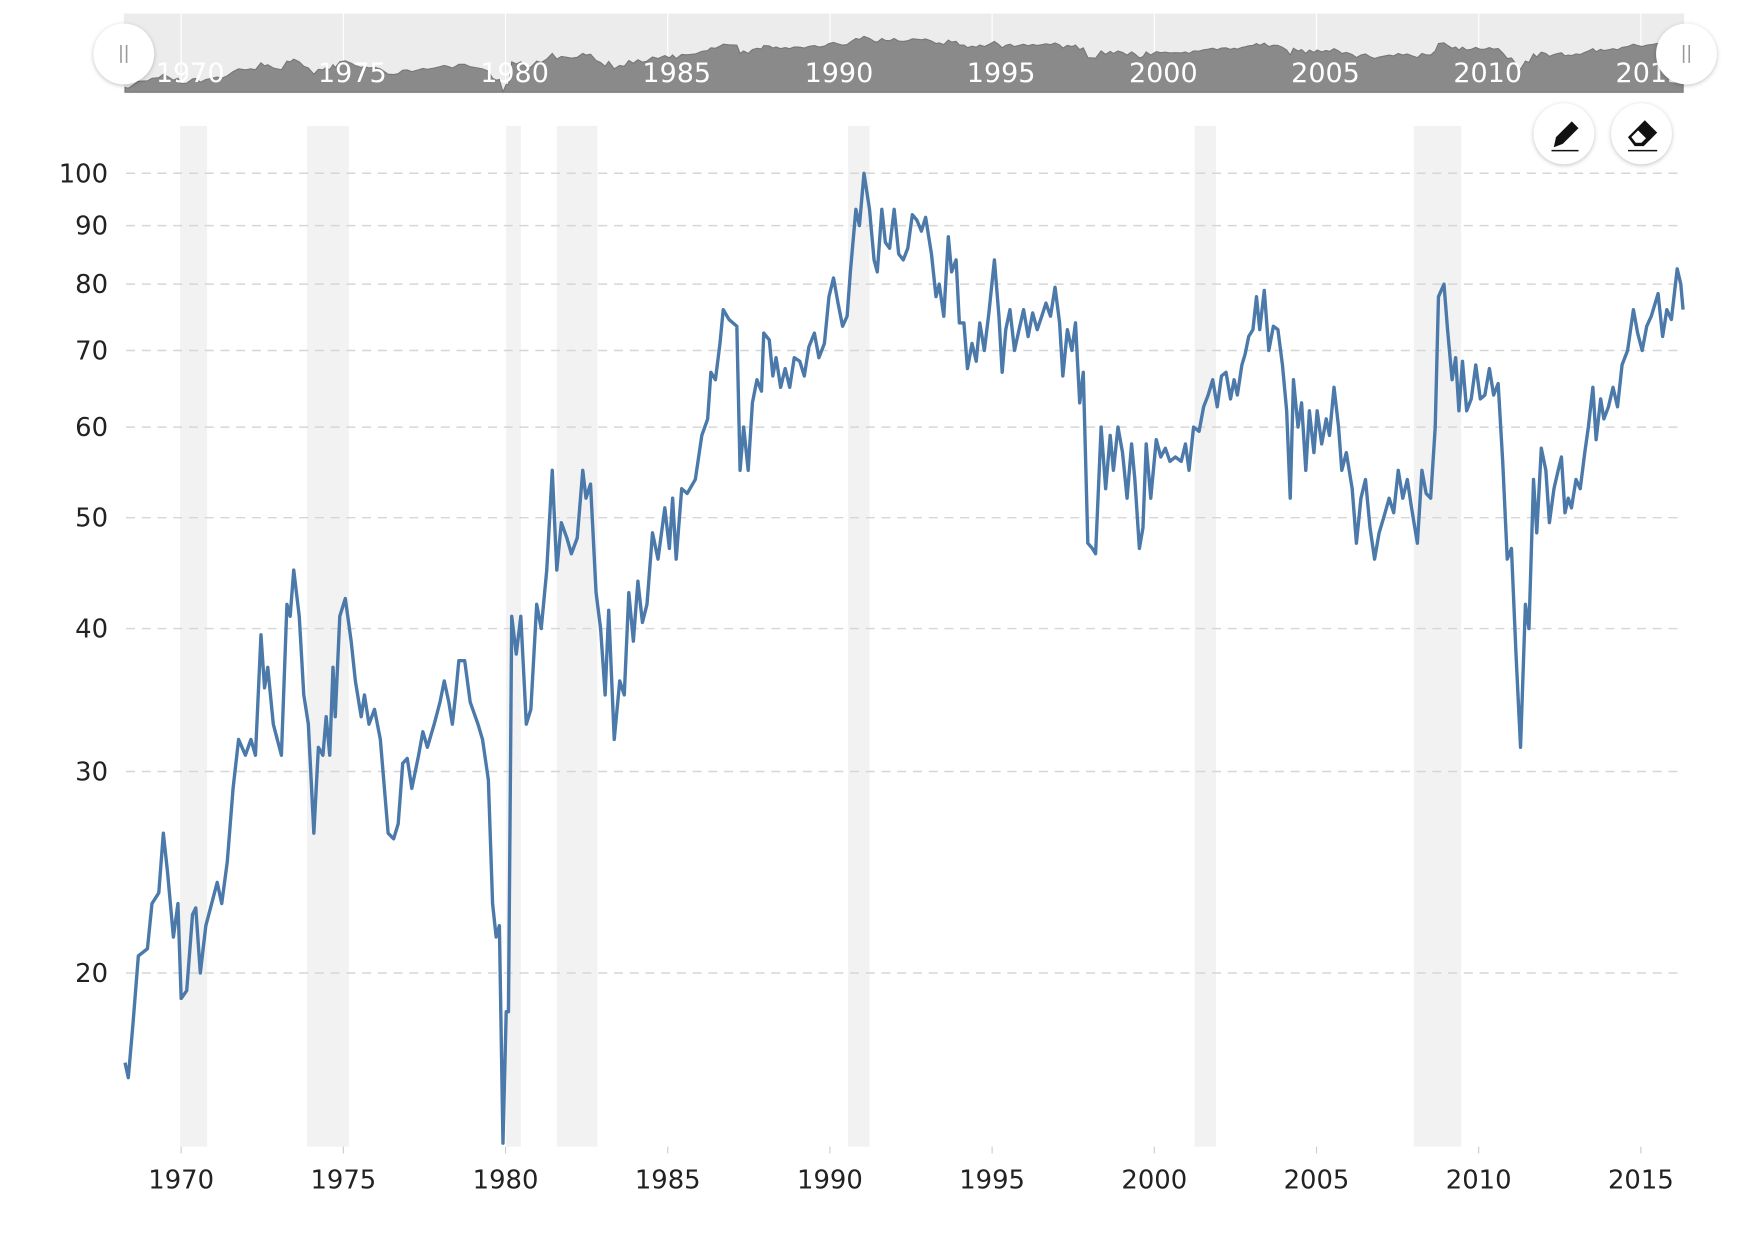  Describe the element at coordinates (91, 974) in the screenshot. I see `y-tick-label: 20` at that location.